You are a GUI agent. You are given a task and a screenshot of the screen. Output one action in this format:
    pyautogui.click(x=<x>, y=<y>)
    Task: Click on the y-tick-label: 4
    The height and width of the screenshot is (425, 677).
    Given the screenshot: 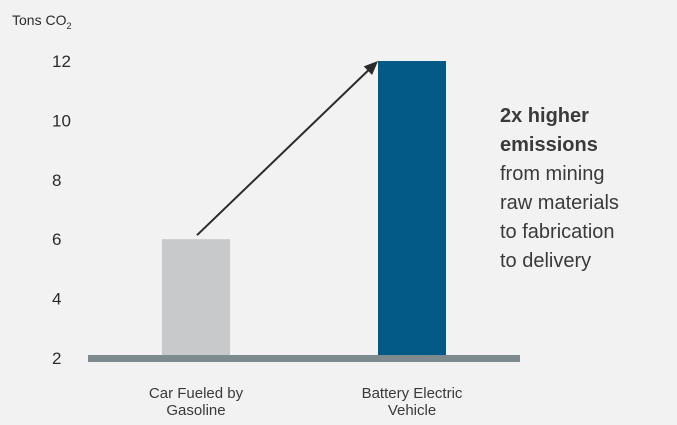 What is the action you would take?
    pyautogui.click(x=56, y=299)
    